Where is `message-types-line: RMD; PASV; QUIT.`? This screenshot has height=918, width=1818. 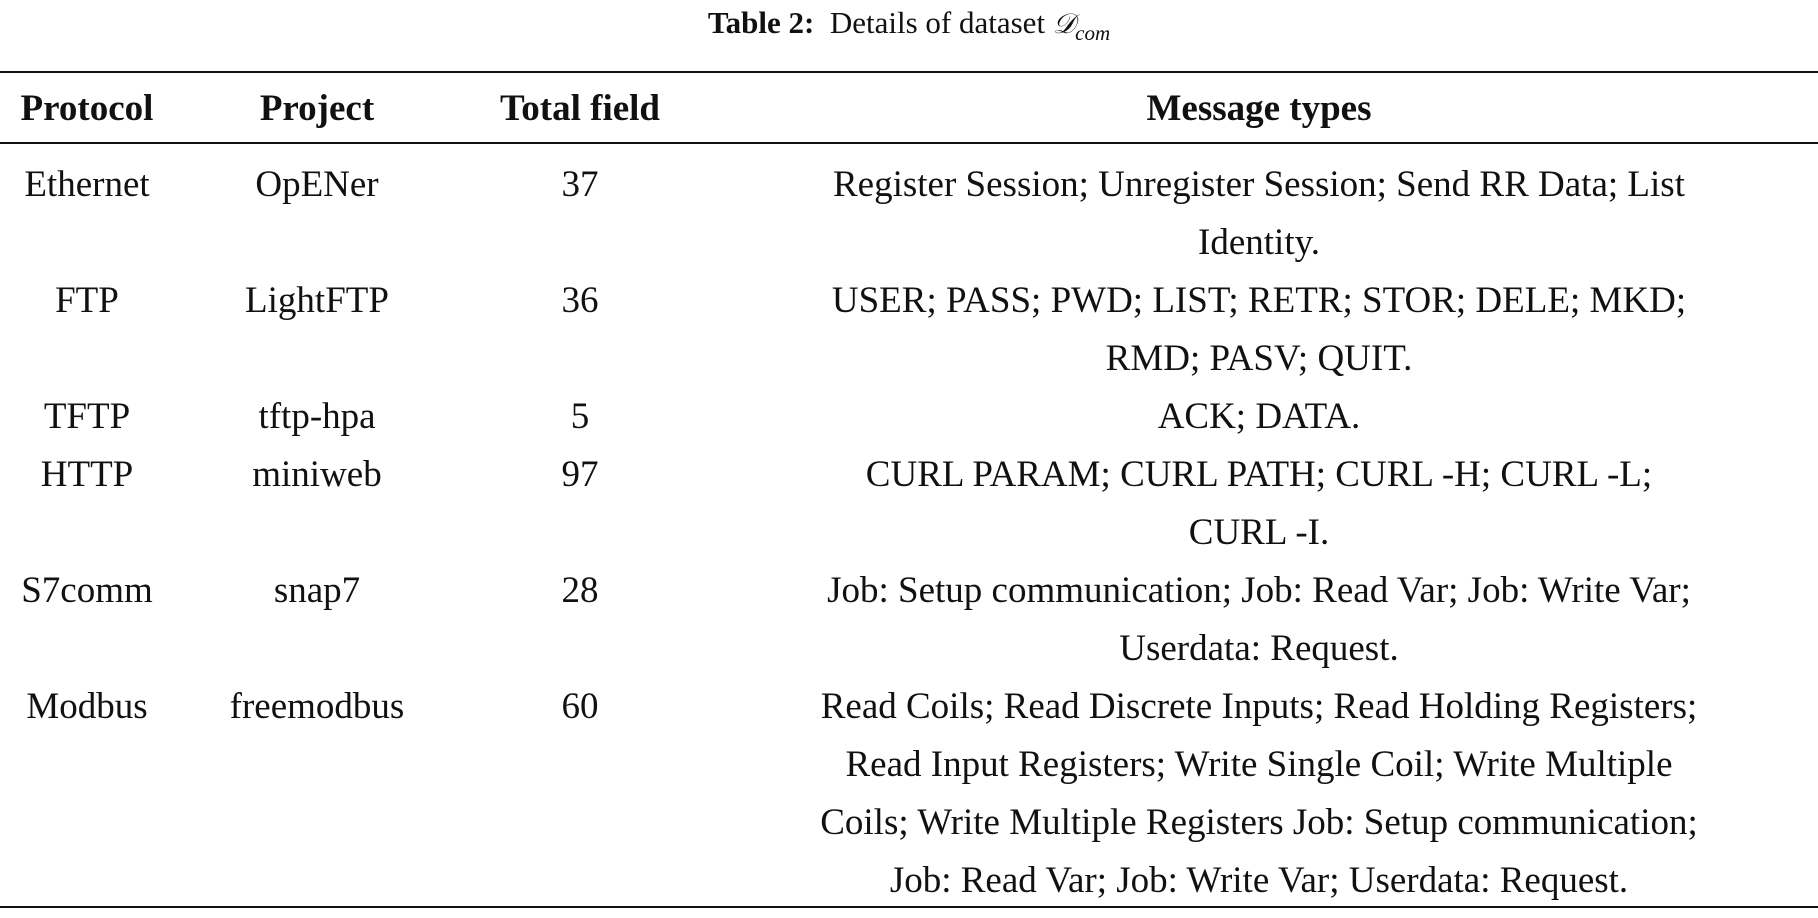 message-types-line: RMD; PASV; QUIT. is located at coordinates (1259, 358).